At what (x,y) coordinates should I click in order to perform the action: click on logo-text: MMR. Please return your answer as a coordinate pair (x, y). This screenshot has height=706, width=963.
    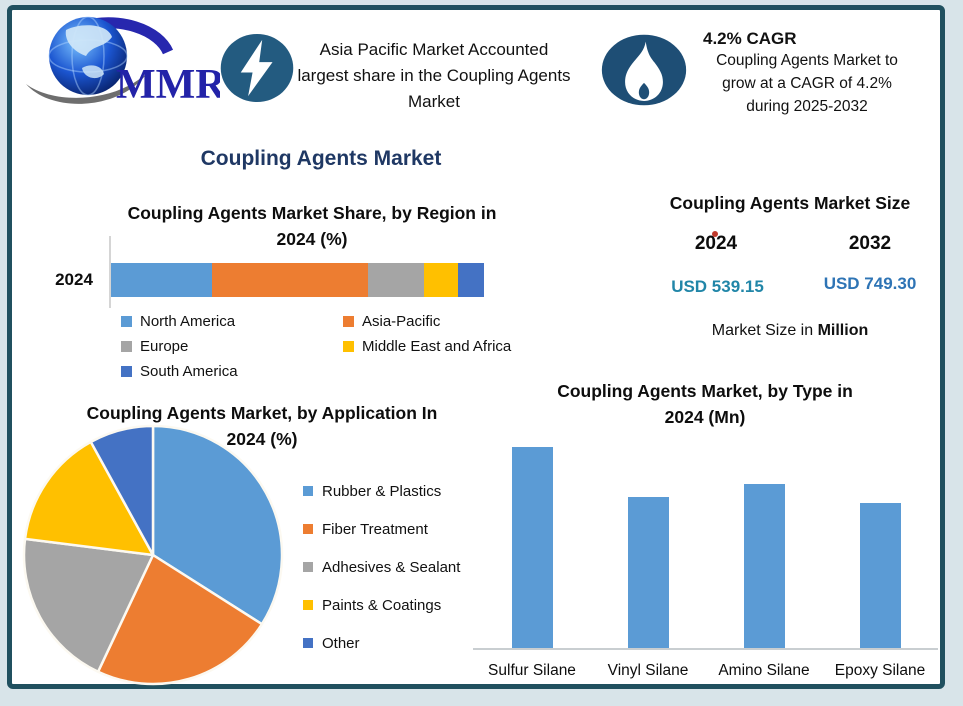
    Looking at the image, I should click on (168, 85).